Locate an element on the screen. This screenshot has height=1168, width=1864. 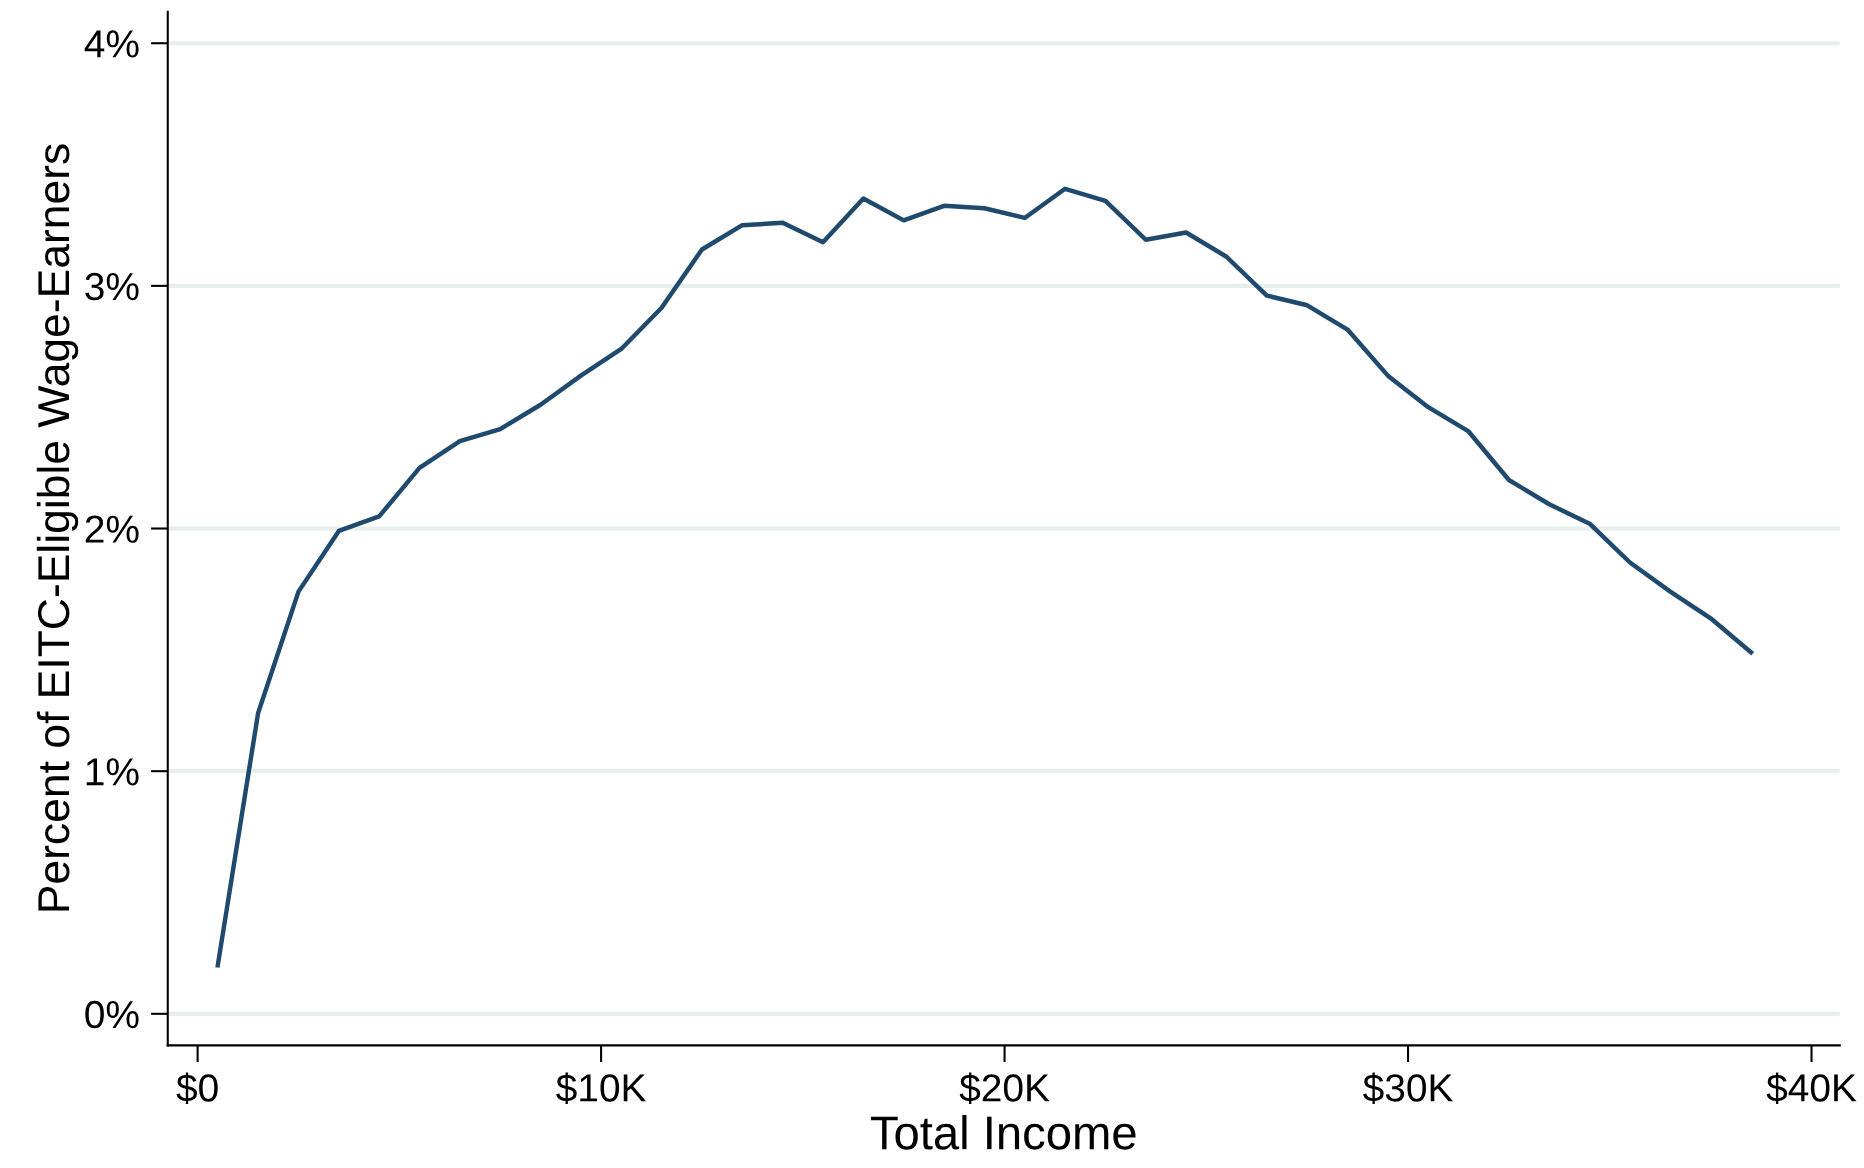
y-tick-label: 4% is located at coordinates (111, 44).